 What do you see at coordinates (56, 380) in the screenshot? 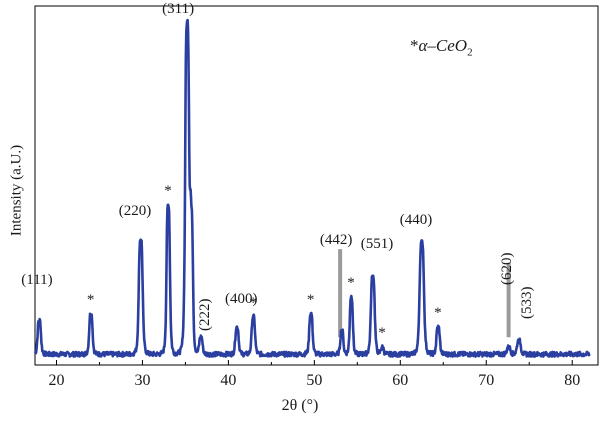
I see `x-tick-label: 20` at bounding box center [56, 380].